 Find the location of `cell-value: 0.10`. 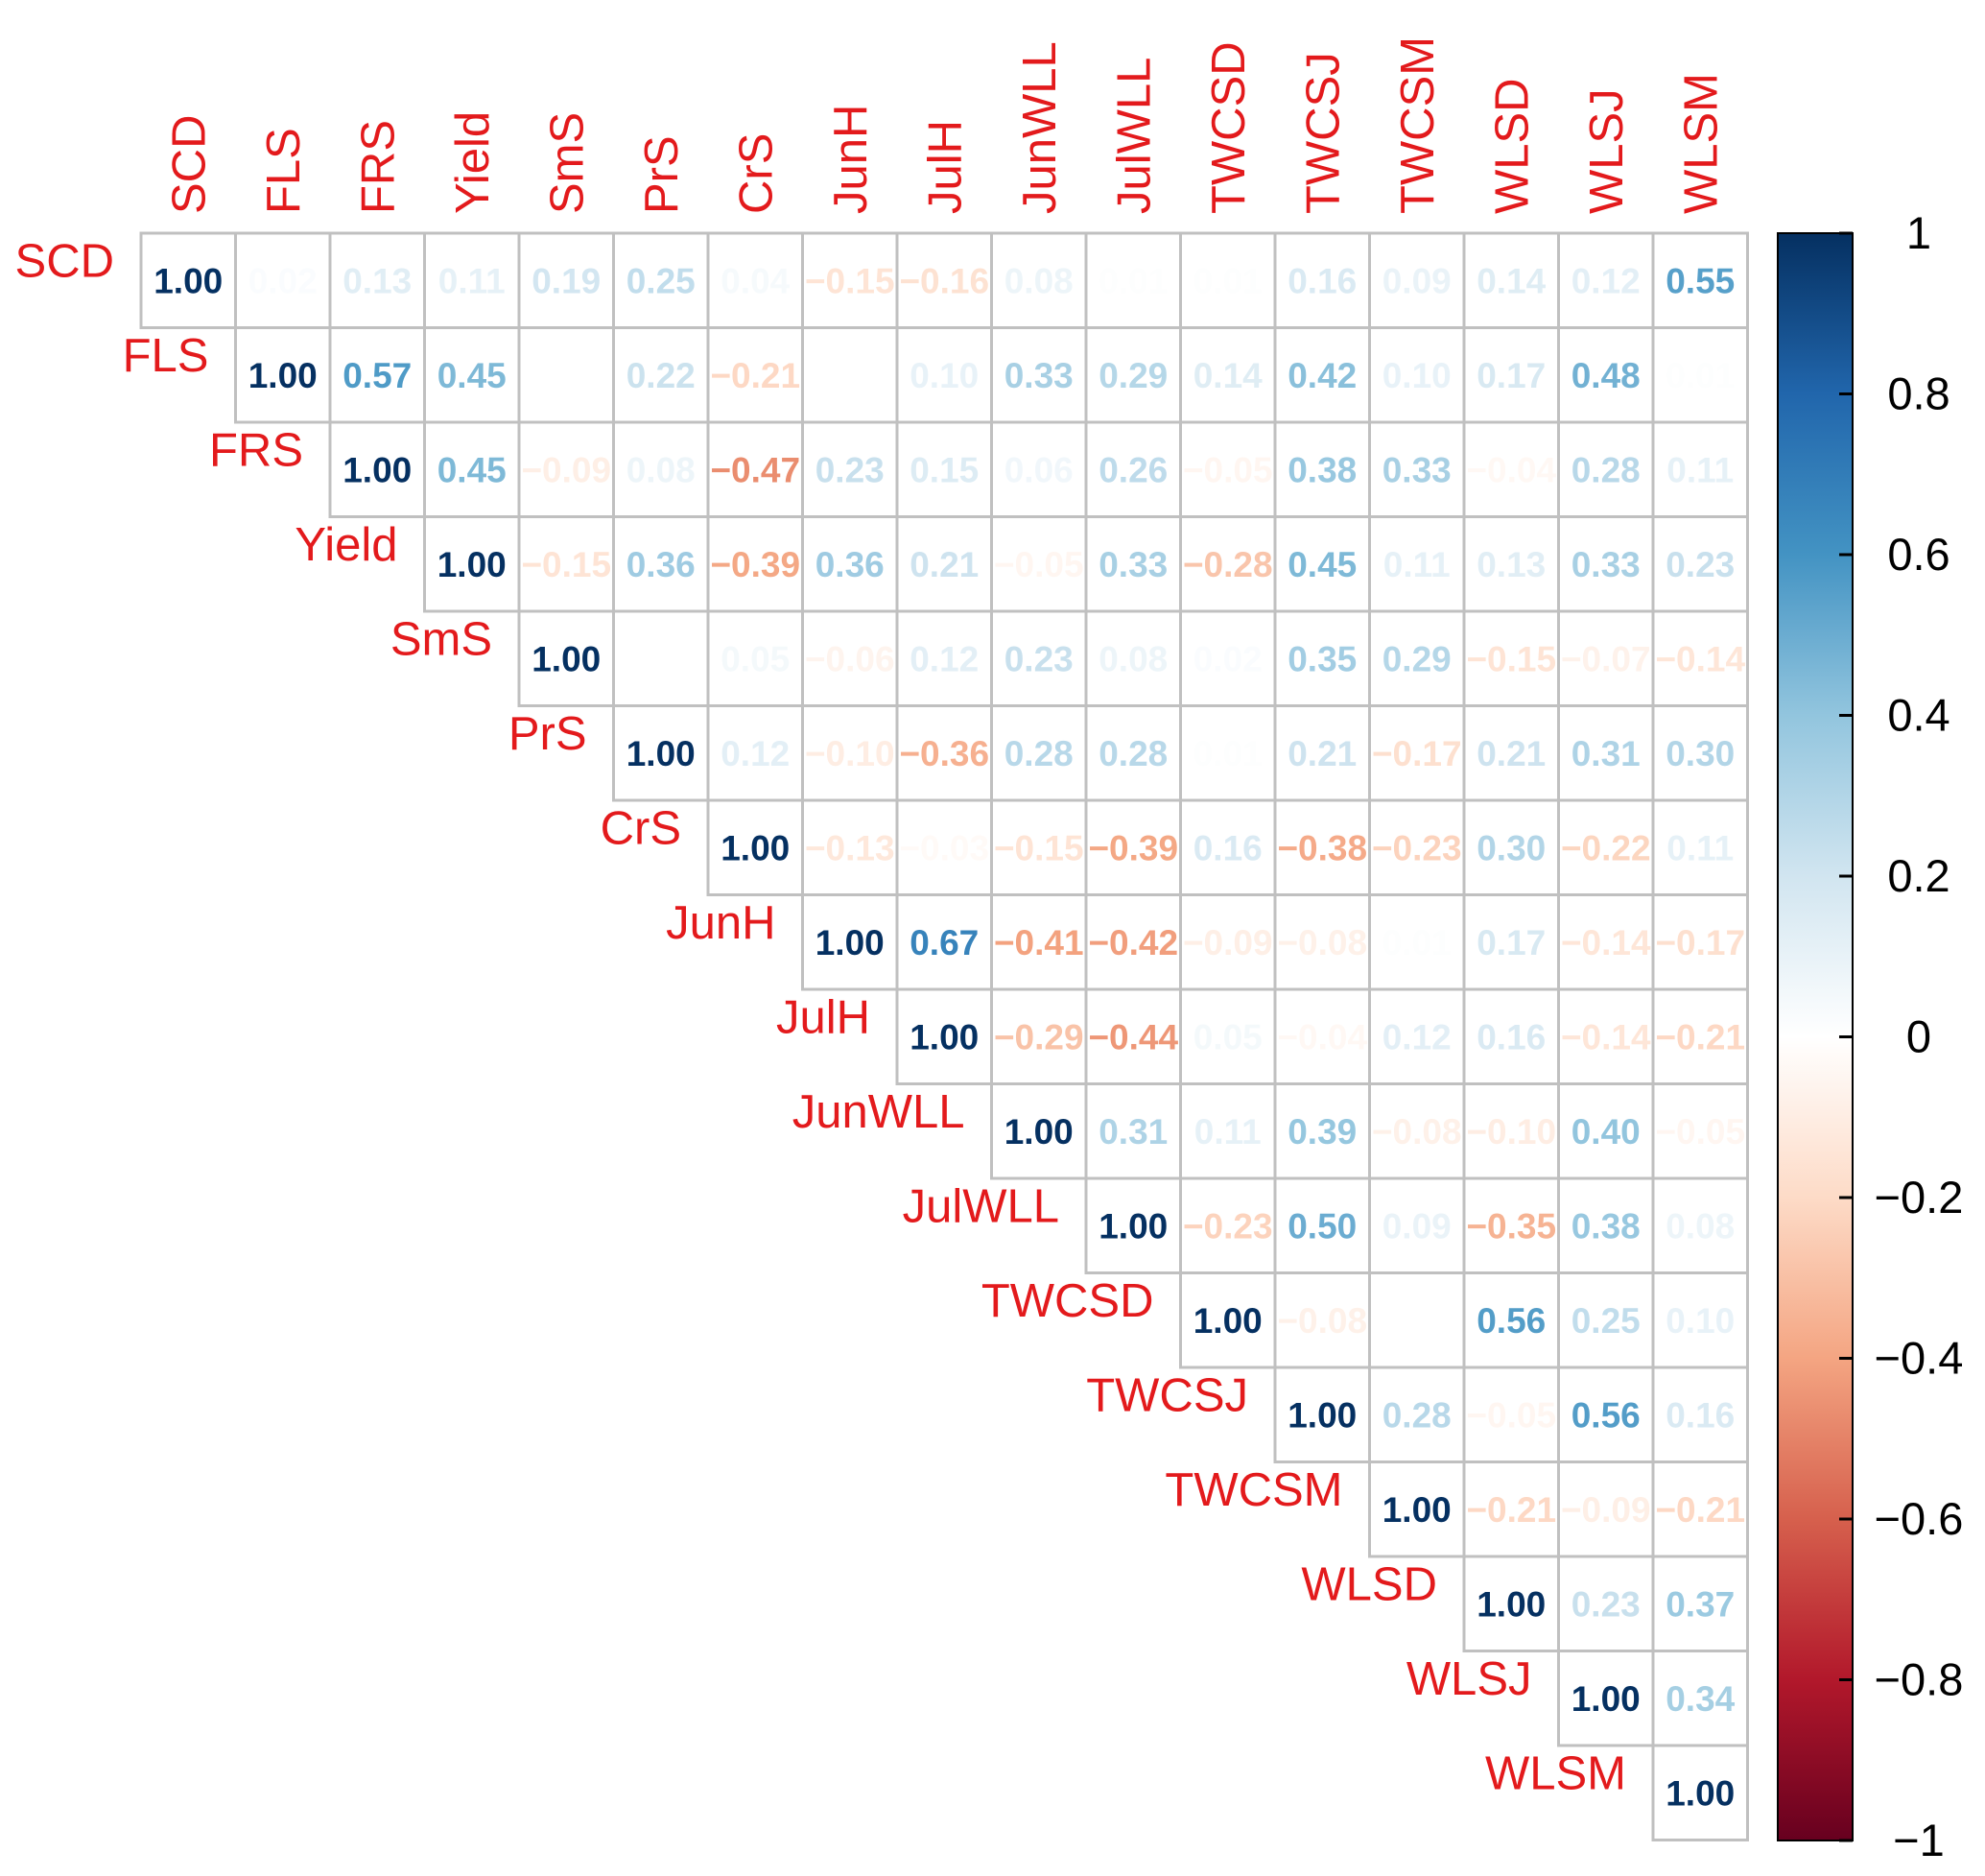

cell-value: 0.10 is located at coordinates (944, 375).